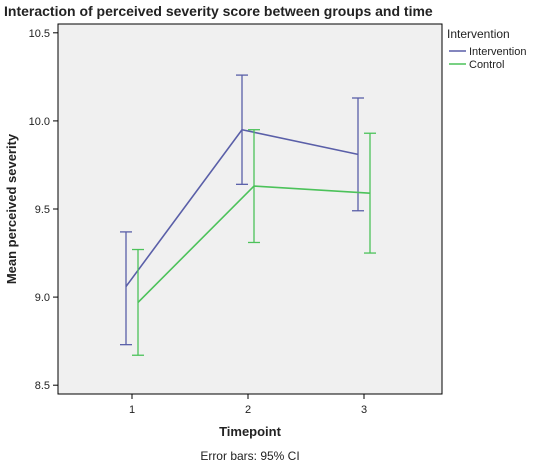 The height and width of the screenshot is (466, 536). I want to click on x-tick-label: 2, so click(248, 410).